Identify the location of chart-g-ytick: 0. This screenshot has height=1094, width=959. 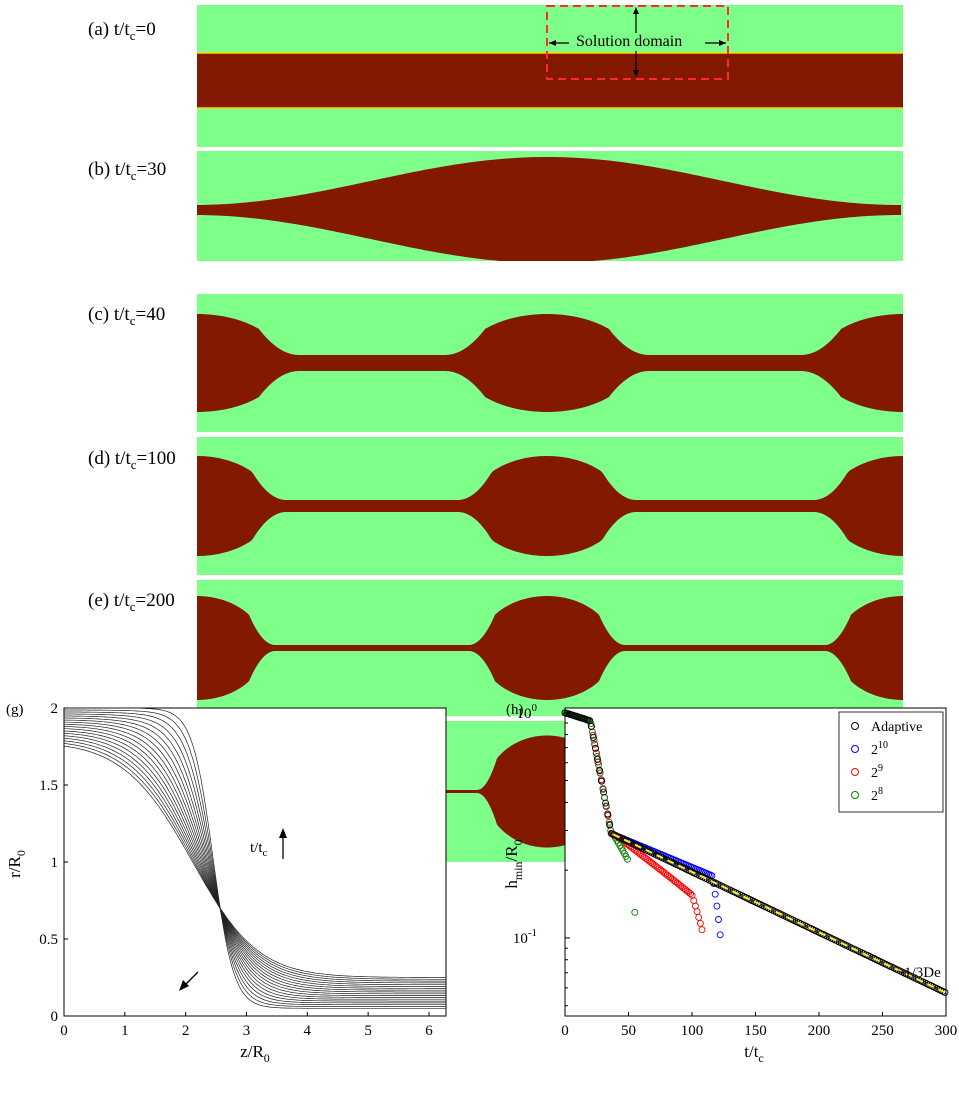
(55, 1017).